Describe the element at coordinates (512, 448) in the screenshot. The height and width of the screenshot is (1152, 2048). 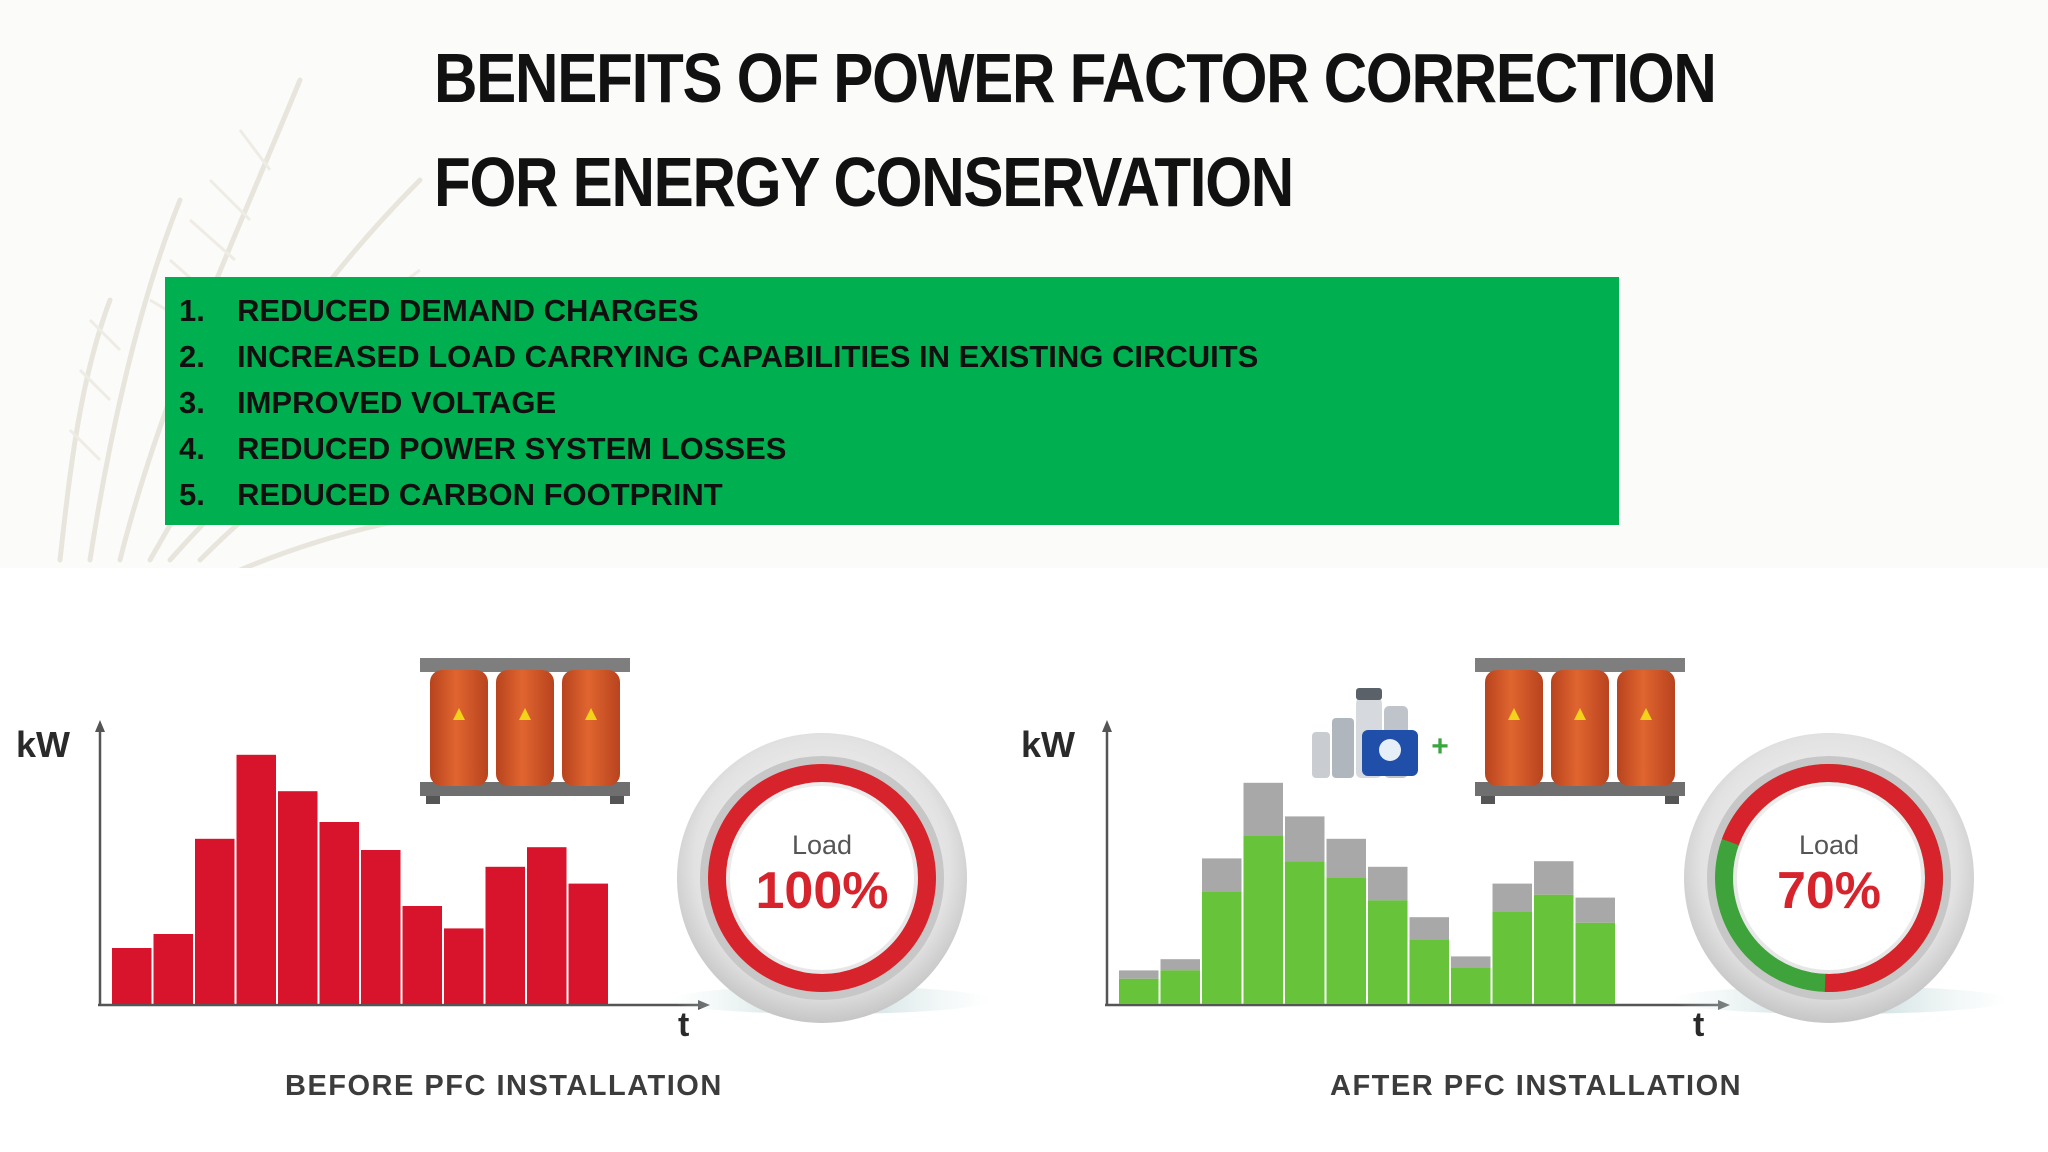
I see `benefit-text: REDUCED POWER SYSTEM LOSSES` at that location.